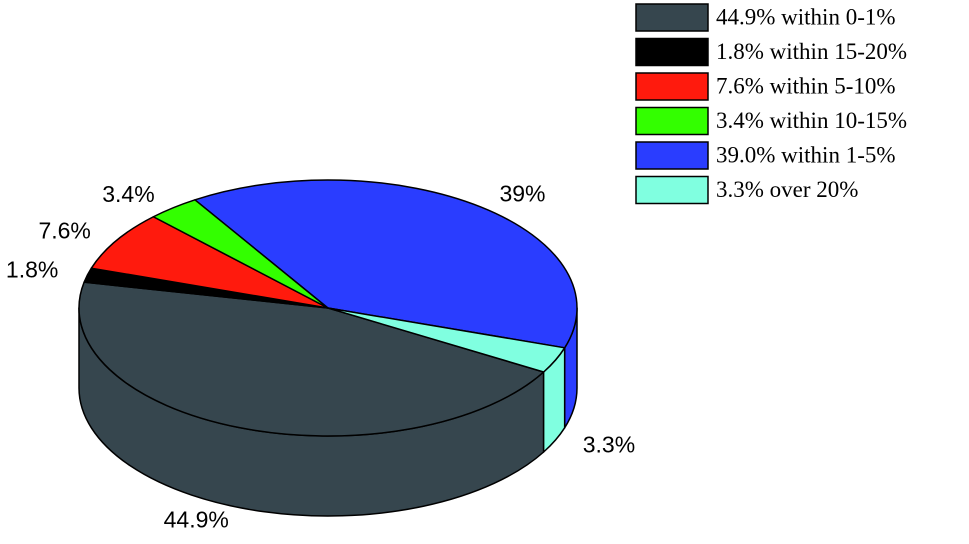 Image resolution: width=969 pixels, height=544 pixels. I want to click on legend-label: 3.3% over 20%, so click(787, 189).